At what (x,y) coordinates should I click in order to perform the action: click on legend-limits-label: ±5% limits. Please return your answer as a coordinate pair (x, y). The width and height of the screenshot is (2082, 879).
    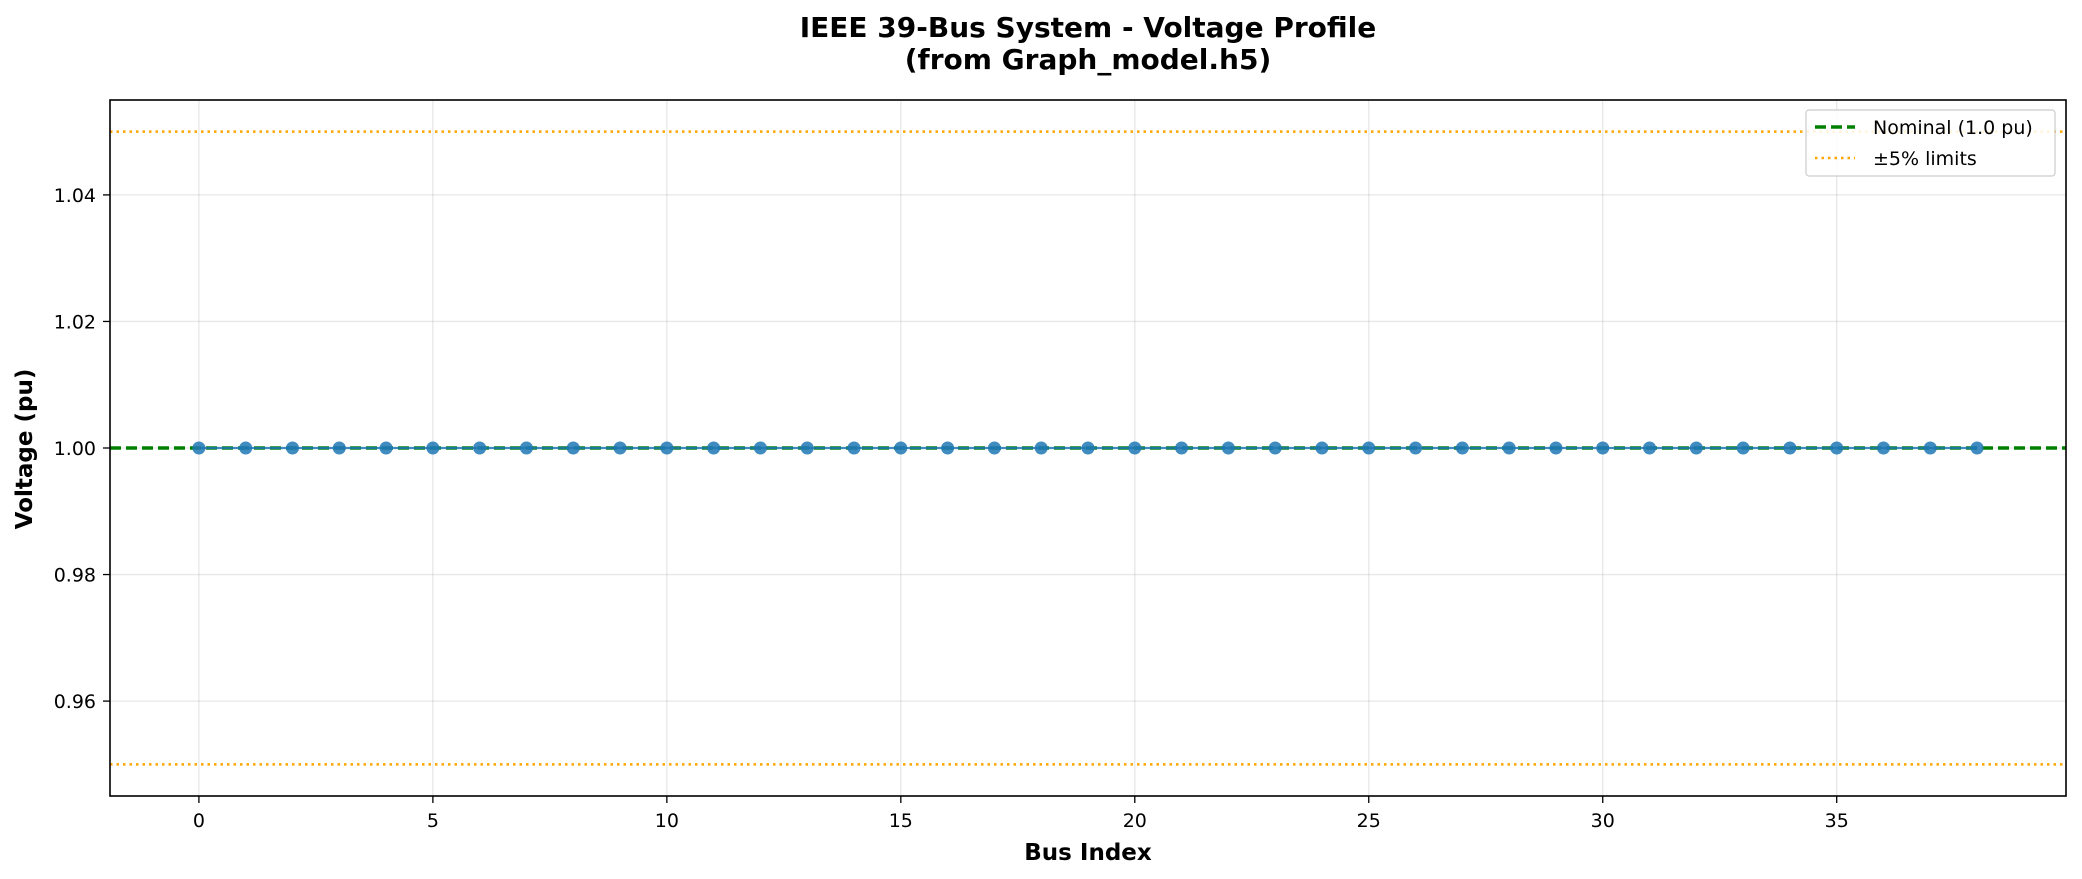
    Looking at the image, I should click on (1925, 159).